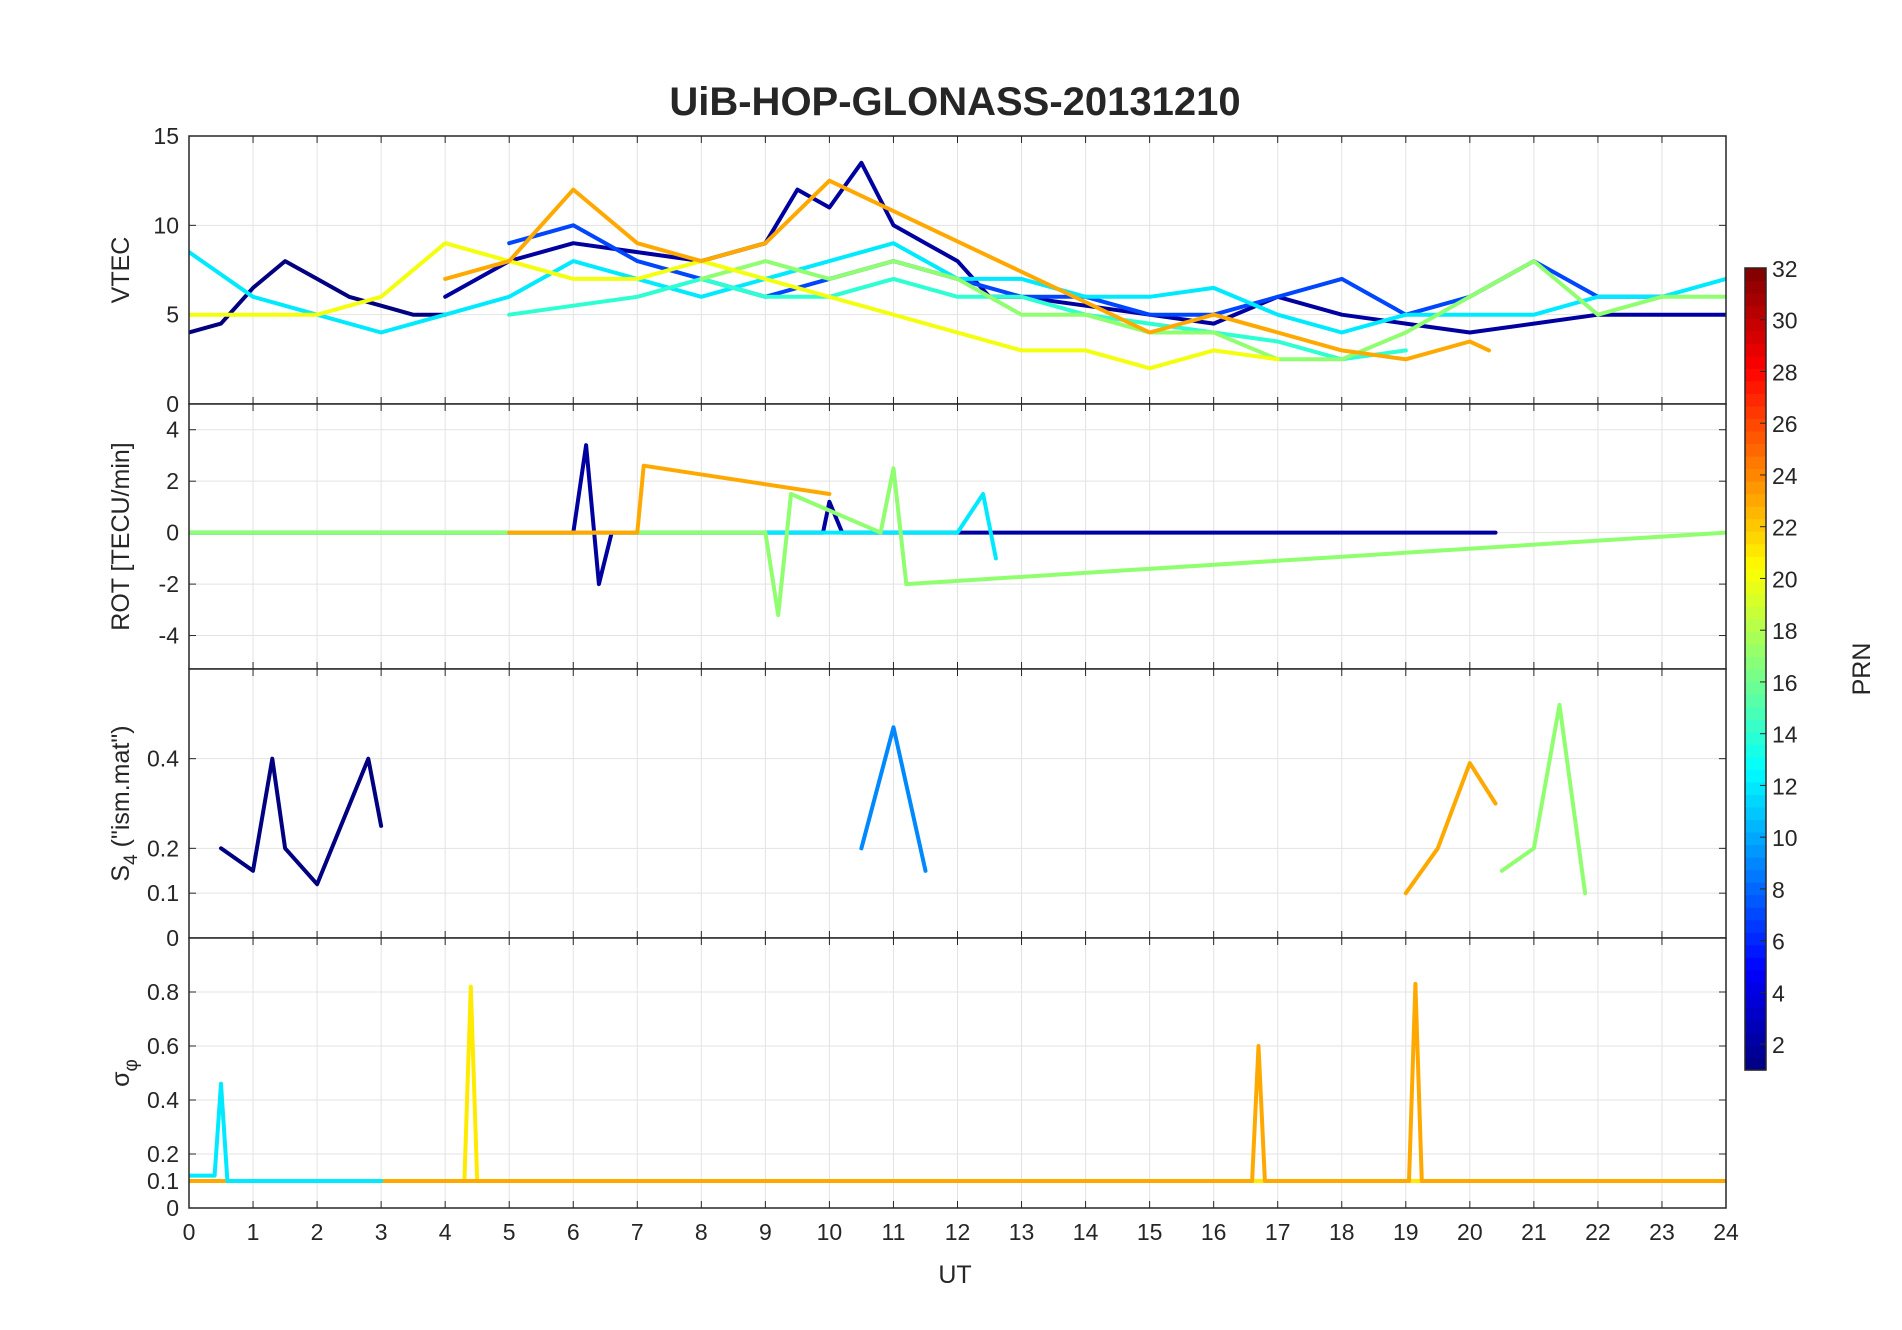  What do you see at coordinates (1785, 683) in the screenshot?
I see `colorbar-tick-label: 16` at bounding box center [1785, 683].